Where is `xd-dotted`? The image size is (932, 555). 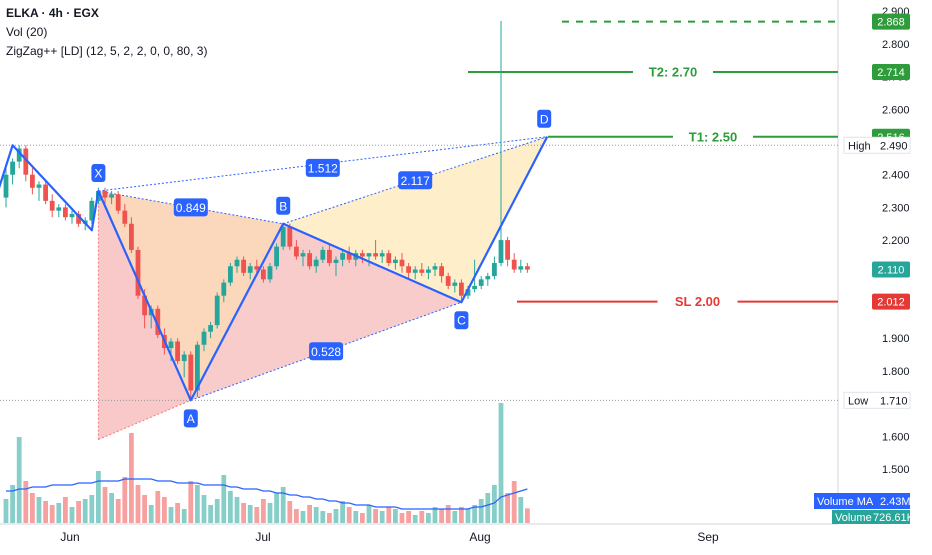
xd-dotted is located at coordinates (323, 164).